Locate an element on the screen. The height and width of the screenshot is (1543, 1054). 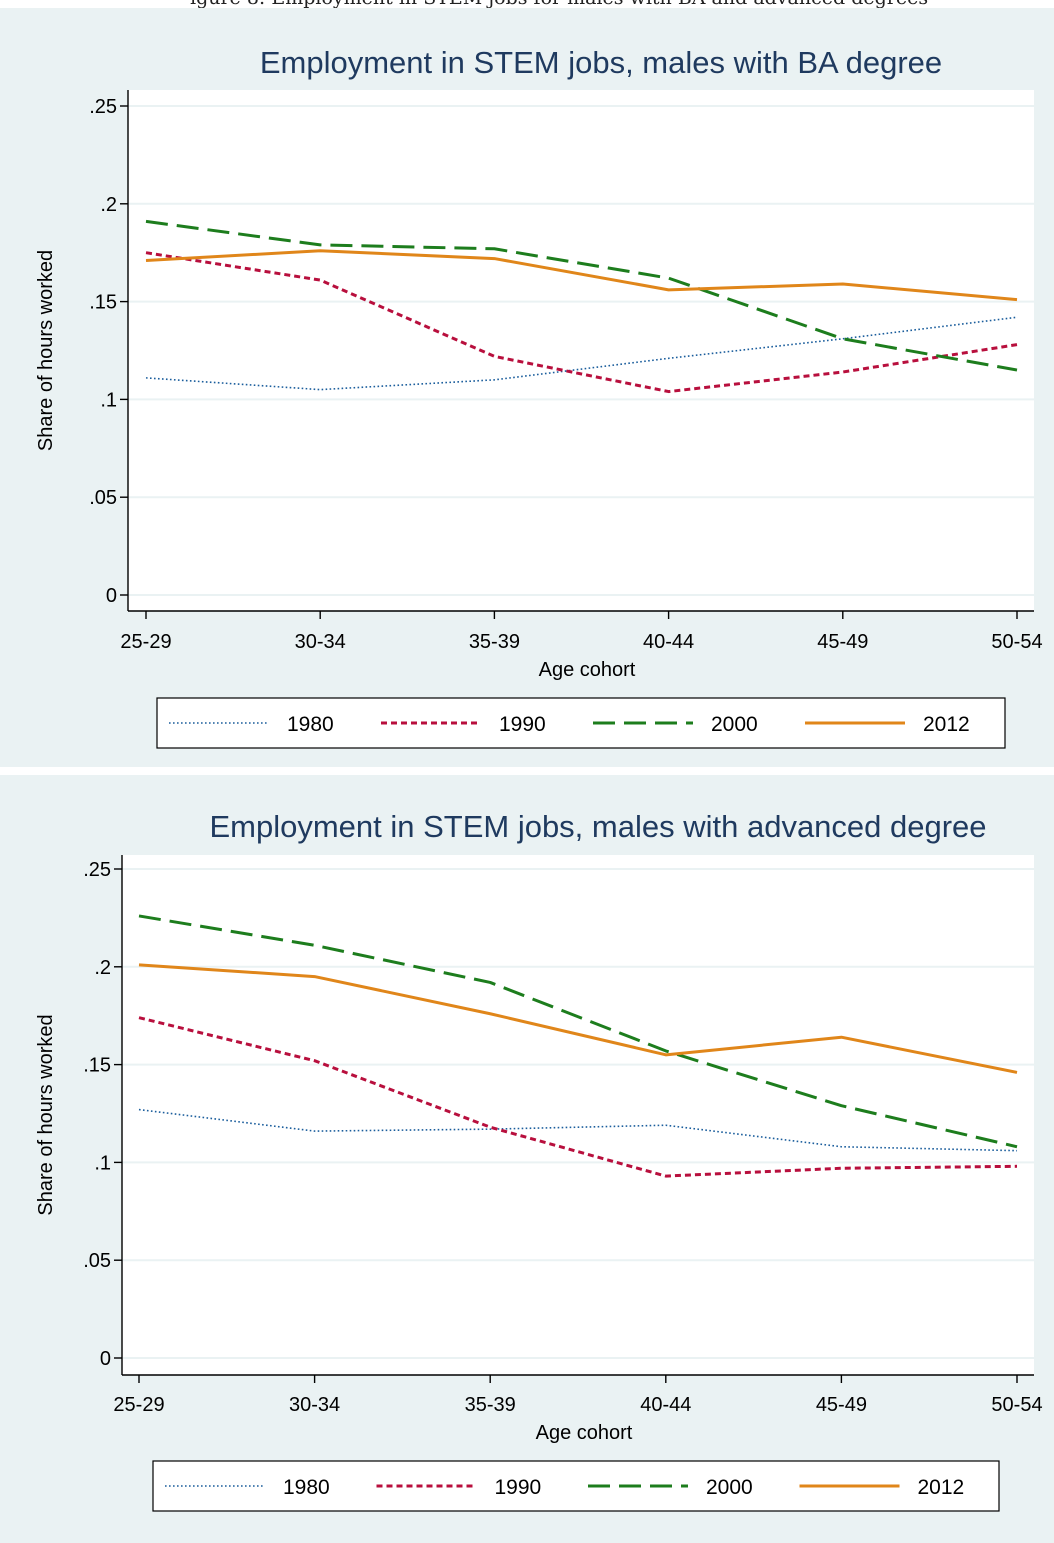
series-1980 is located at coordinates (578, 1130).